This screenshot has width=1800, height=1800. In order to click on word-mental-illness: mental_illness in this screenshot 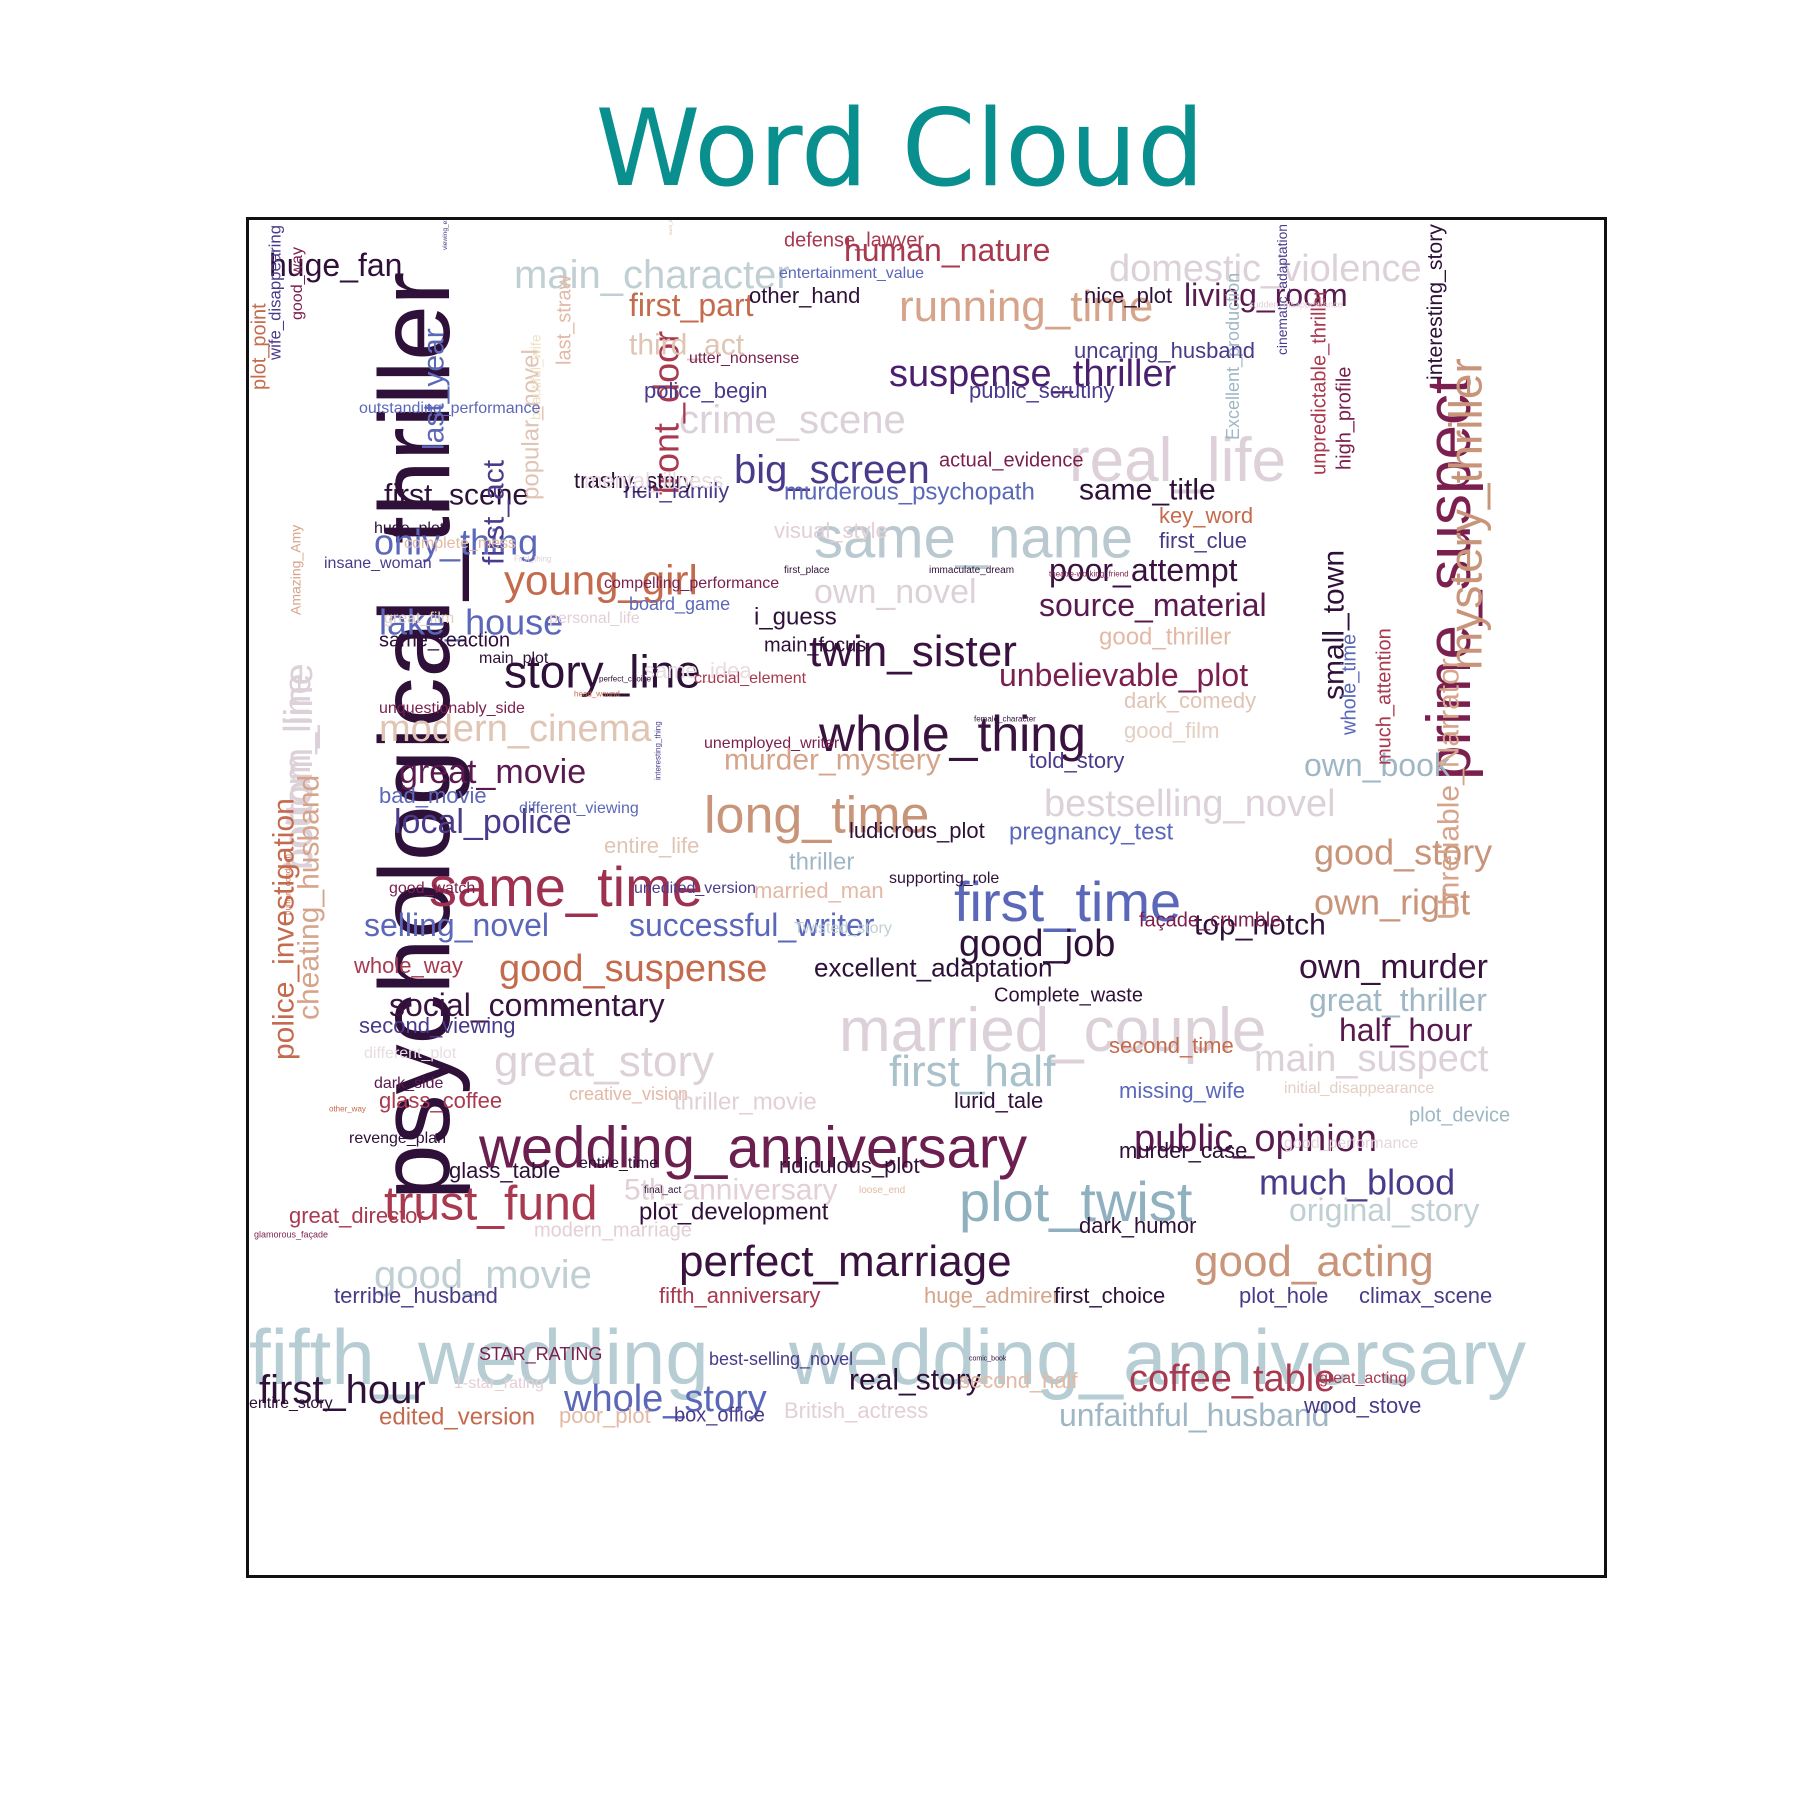, I will do `click(653, 480)`.